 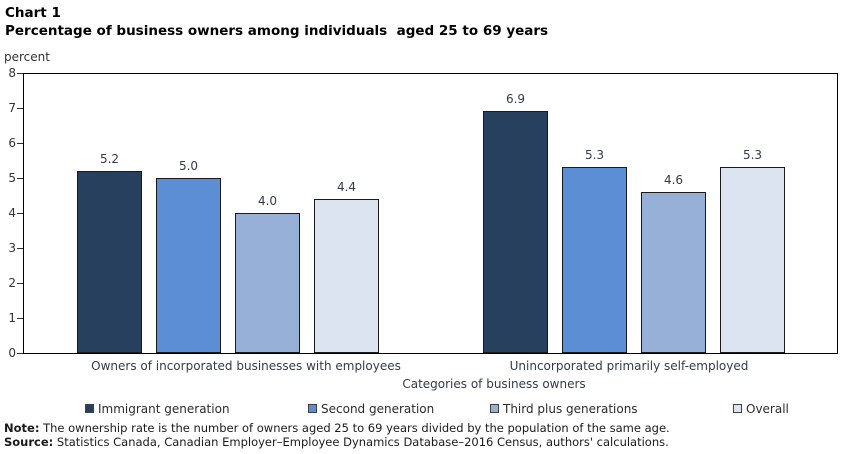 What do you see at coordinates (767, 409) in the screenshot?
I see `legend-label: Overall` at bounding box center [767, 409].